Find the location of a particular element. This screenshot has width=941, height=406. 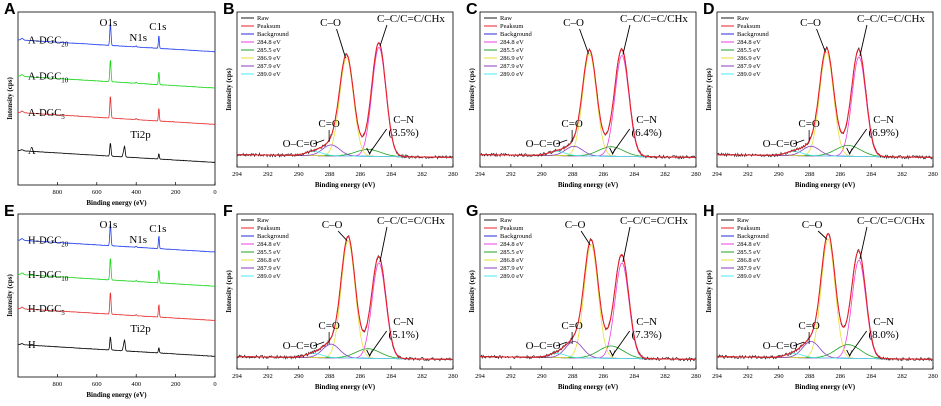

x-tick-label: 400 is located at coordinates (136, 192).